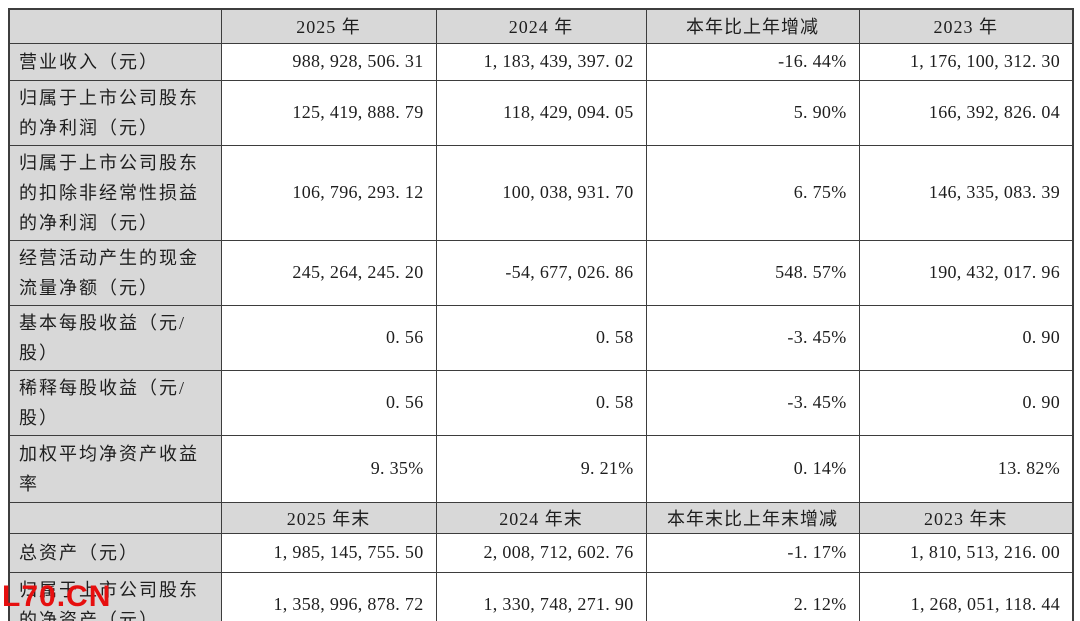 The image size is (1080, 621). Describe the element at coordinates (328, 468) in the screenshot. I see `value-cell: 9. 35%` at that location.